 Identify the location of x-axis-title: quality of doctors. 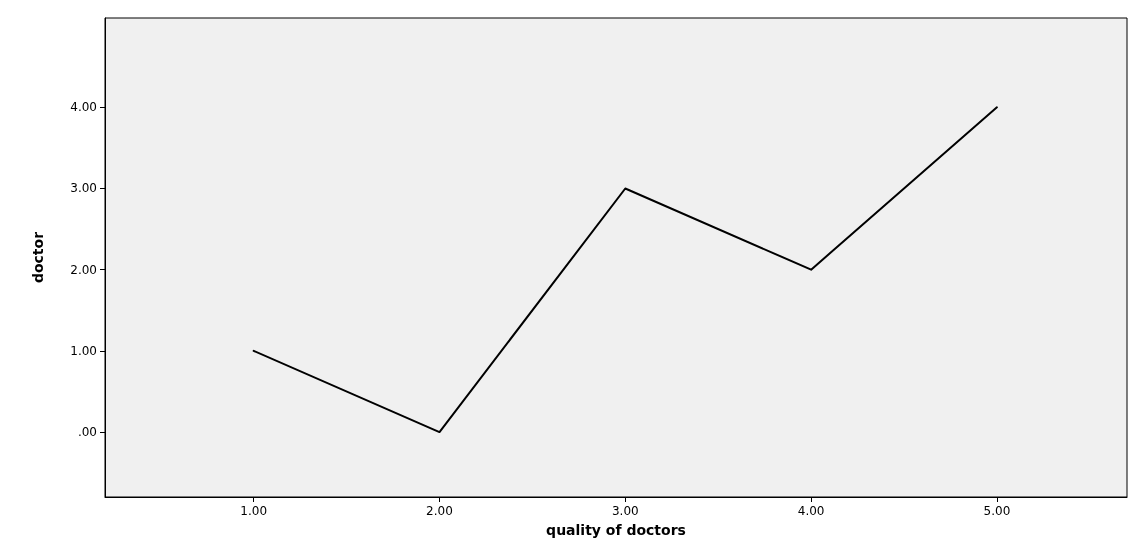
(616, 530).